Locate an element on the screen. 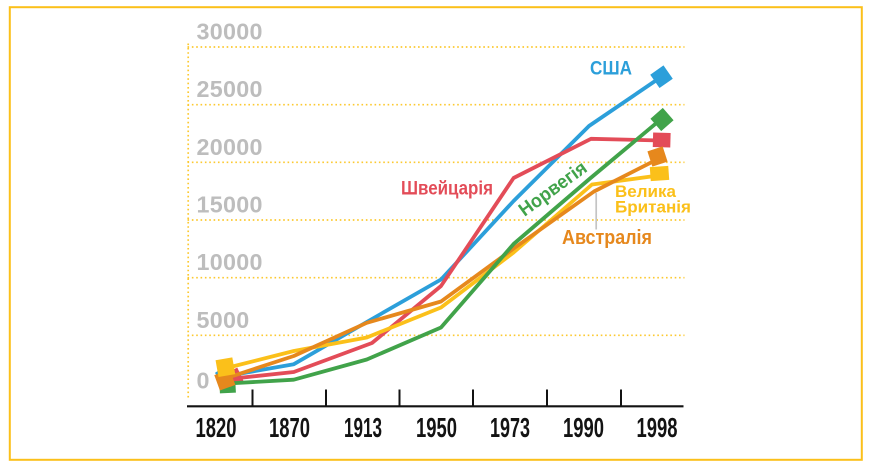 The width and height of the screenshot is (873, 470). svg-text: 25000 is located at coordinates (230, 89).